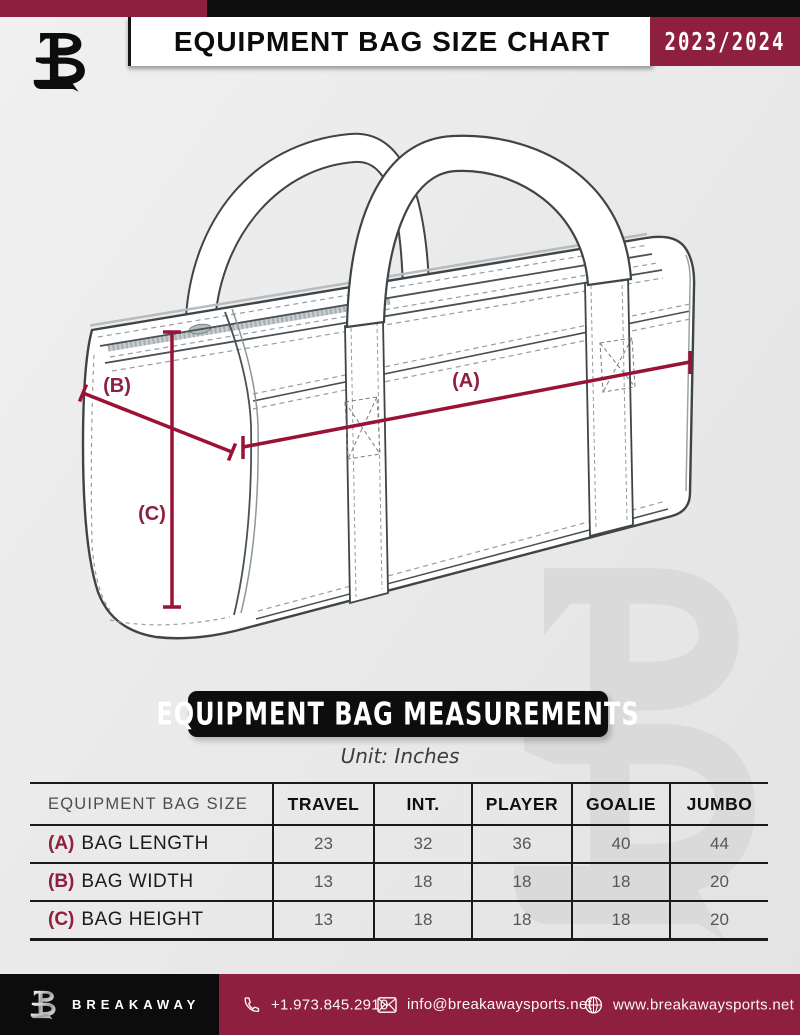 This screenshot has width=800, height=1035. Describe the element at coordinates (43, 1005) in the screenshot. I see `footer-logo-icon` at that location.